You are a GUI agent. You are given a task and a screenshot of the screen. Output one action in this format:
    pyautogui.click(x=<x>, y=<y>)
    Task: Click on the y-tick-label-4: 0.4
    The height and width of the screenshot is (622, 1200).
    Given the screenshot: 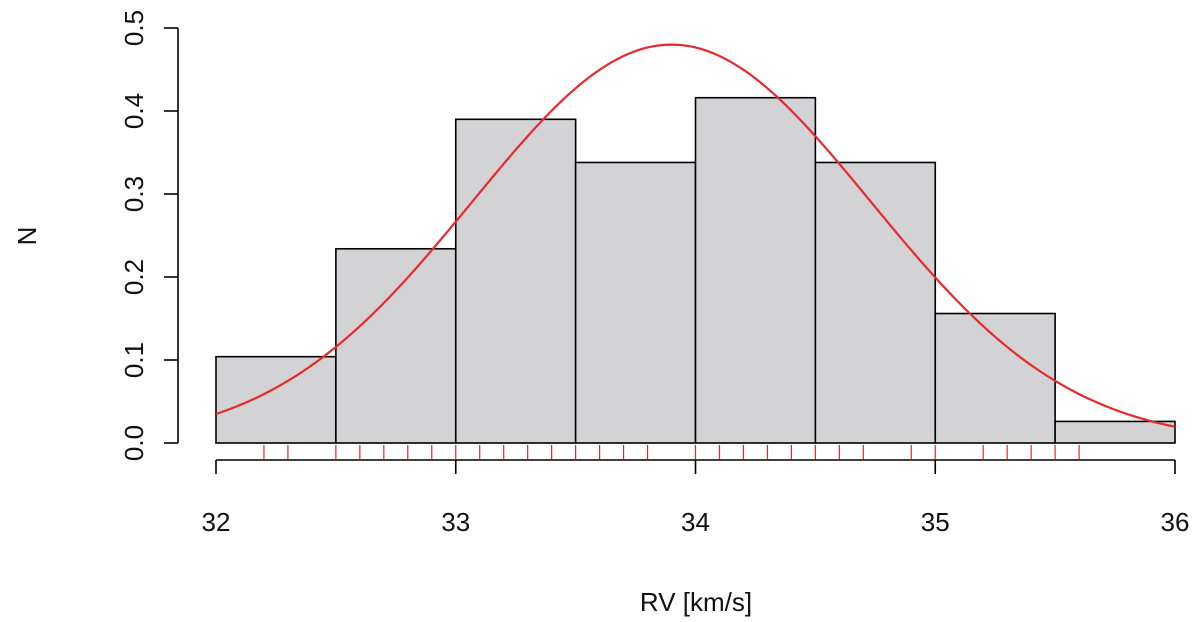 What is the action you would take?
    pyautogui.click(x=134, y=111)
    